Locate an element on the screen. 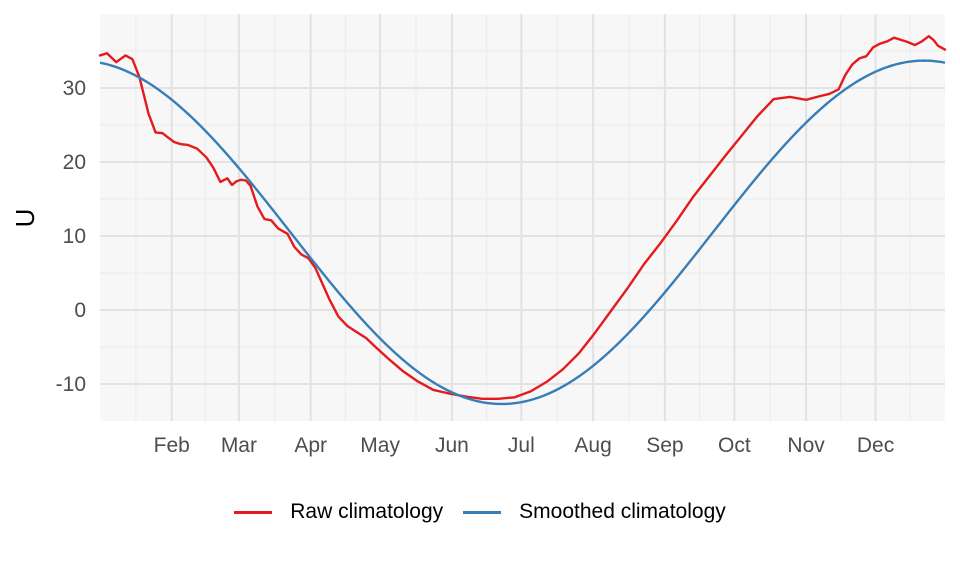  legend-key-raw is located at coordinates (253, 512).